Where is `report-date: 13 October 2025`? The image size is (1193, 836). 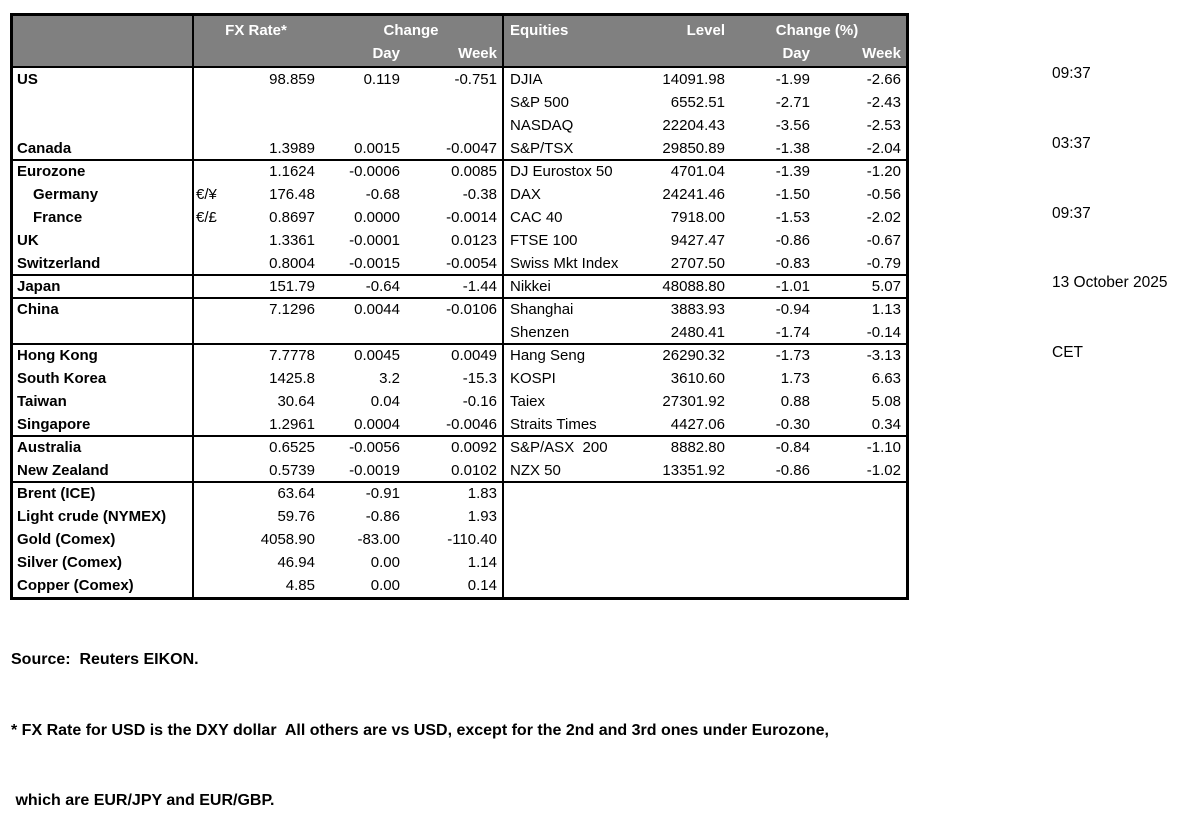 report-date: 13 October 2025 is located at coordinates (1110, 283).